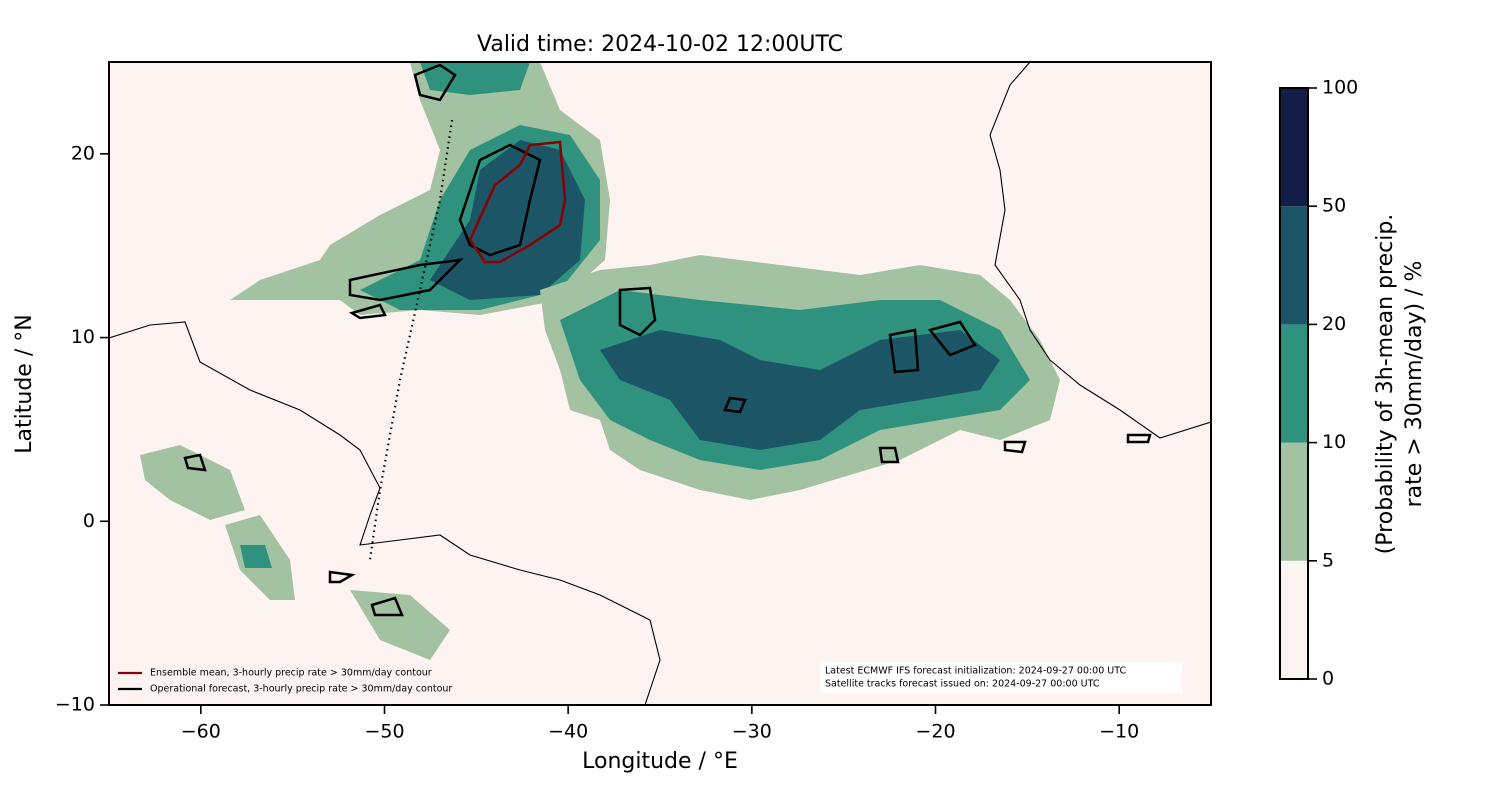  I want to click on colorbar-label: (Probability of 3h-mean precip., so click(1385, 384).